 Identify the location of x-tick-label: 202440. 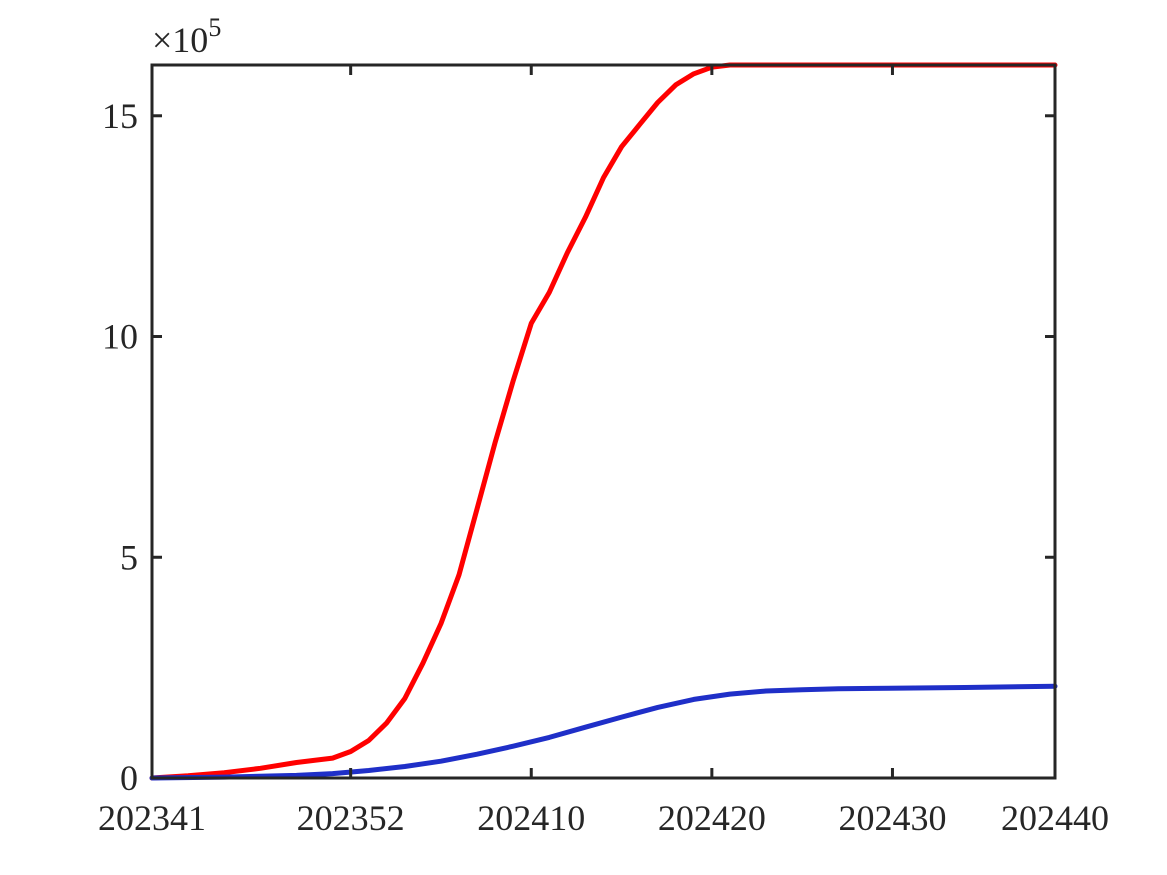
(1055, 818).